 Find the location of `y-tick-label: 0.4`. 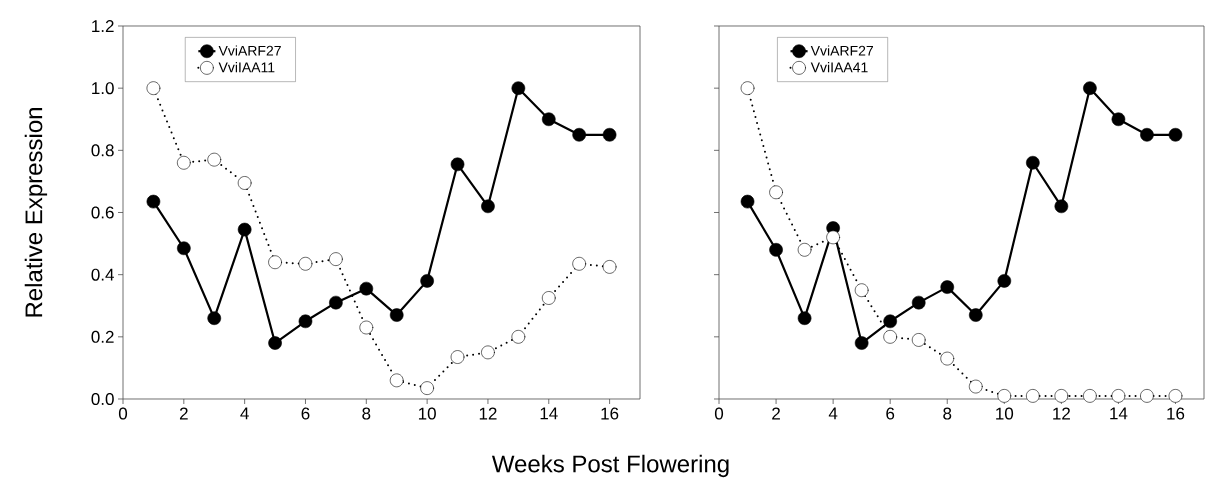

y-tick-label: 0.4 is located at coordinates (102, 274).